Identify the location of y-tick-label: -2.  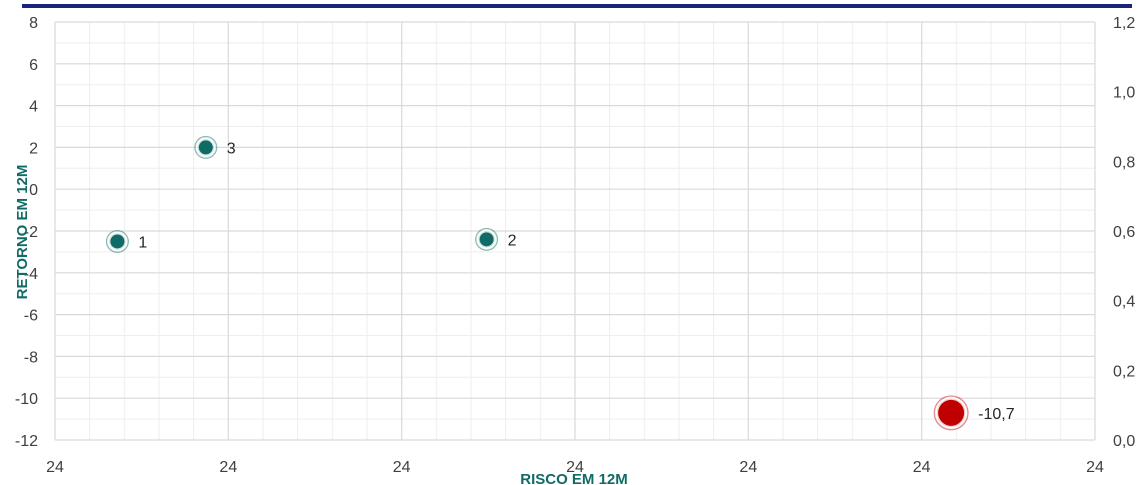
(31, 232).